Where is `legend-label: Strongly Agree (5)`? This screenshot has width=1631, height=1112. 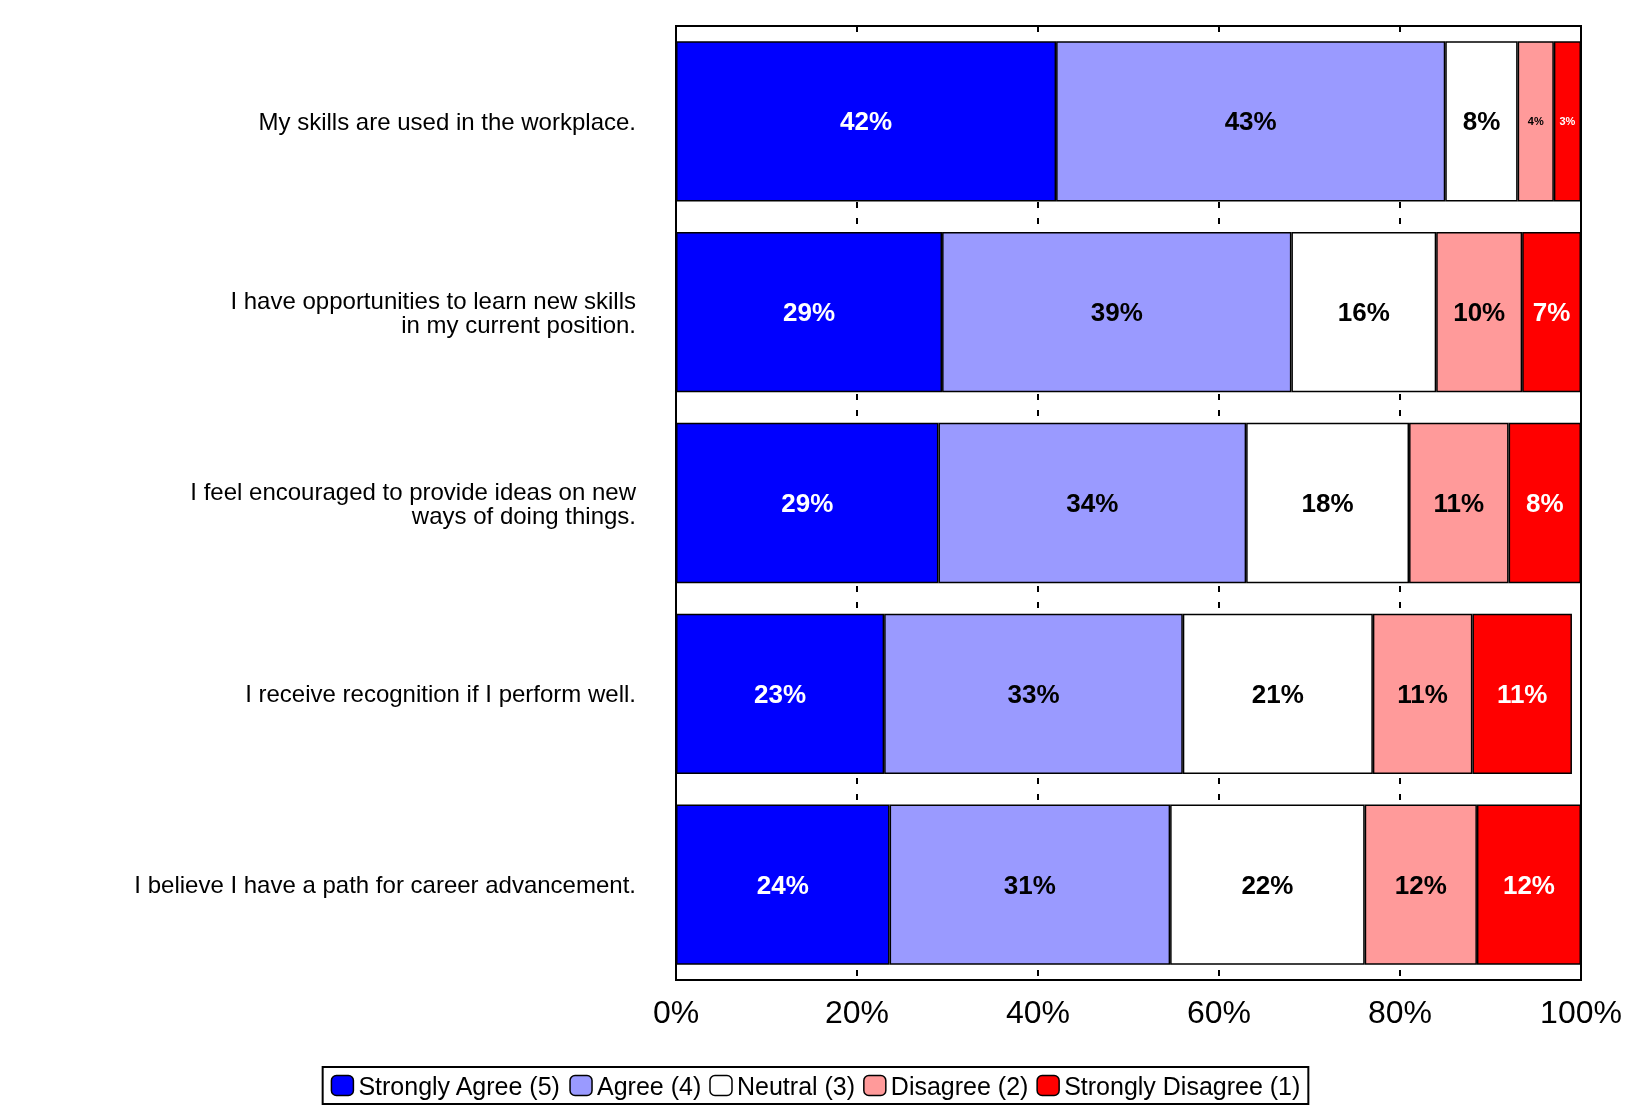
legend-label: Strongly Agree (5) is located at coordinates (459, 1085).